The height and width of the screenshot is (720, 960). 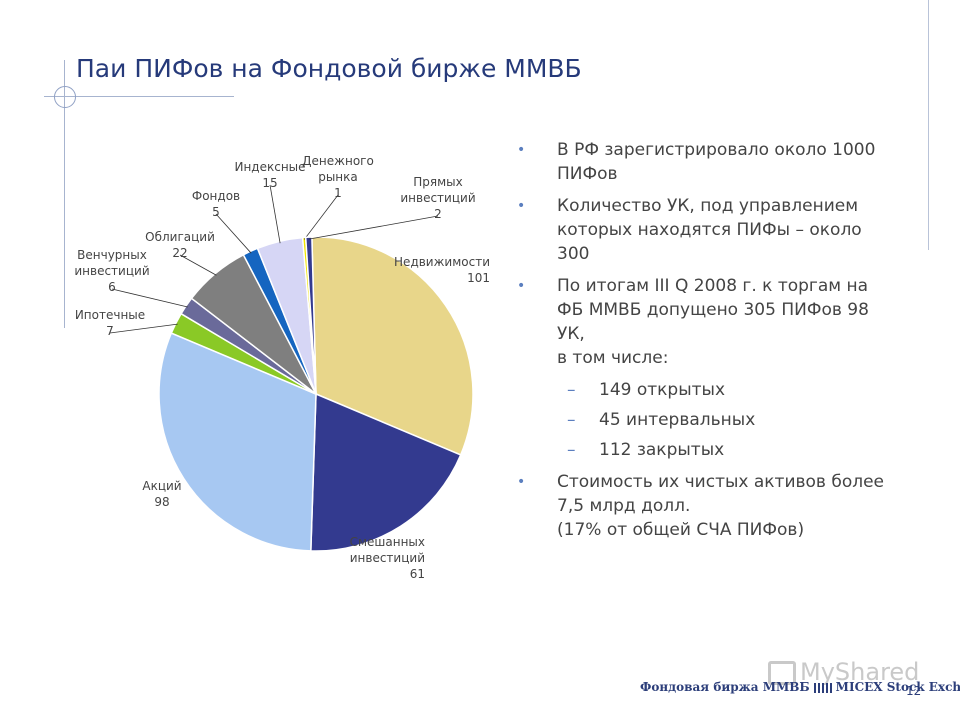 I want to click on slice-label: Индексные, so click(x=269, y=167).